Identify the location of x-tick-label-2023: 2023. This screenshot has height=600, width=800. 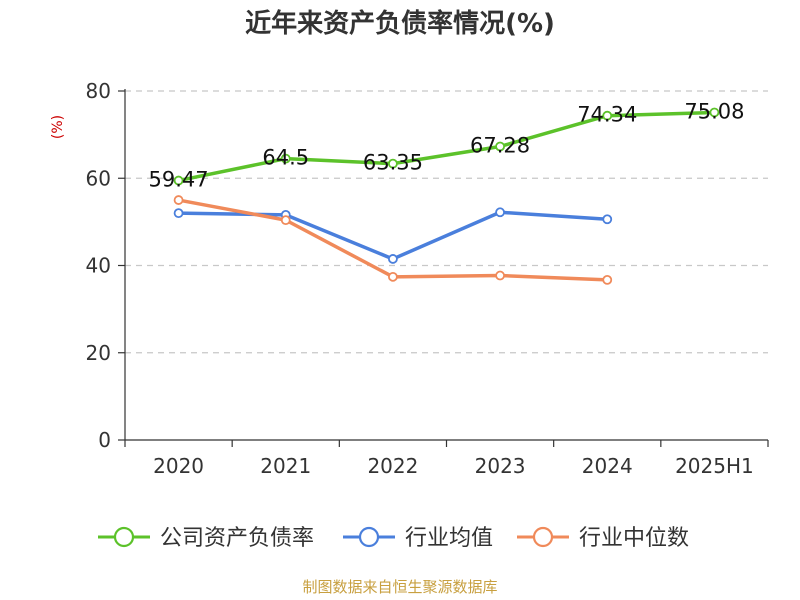
(500, 466).